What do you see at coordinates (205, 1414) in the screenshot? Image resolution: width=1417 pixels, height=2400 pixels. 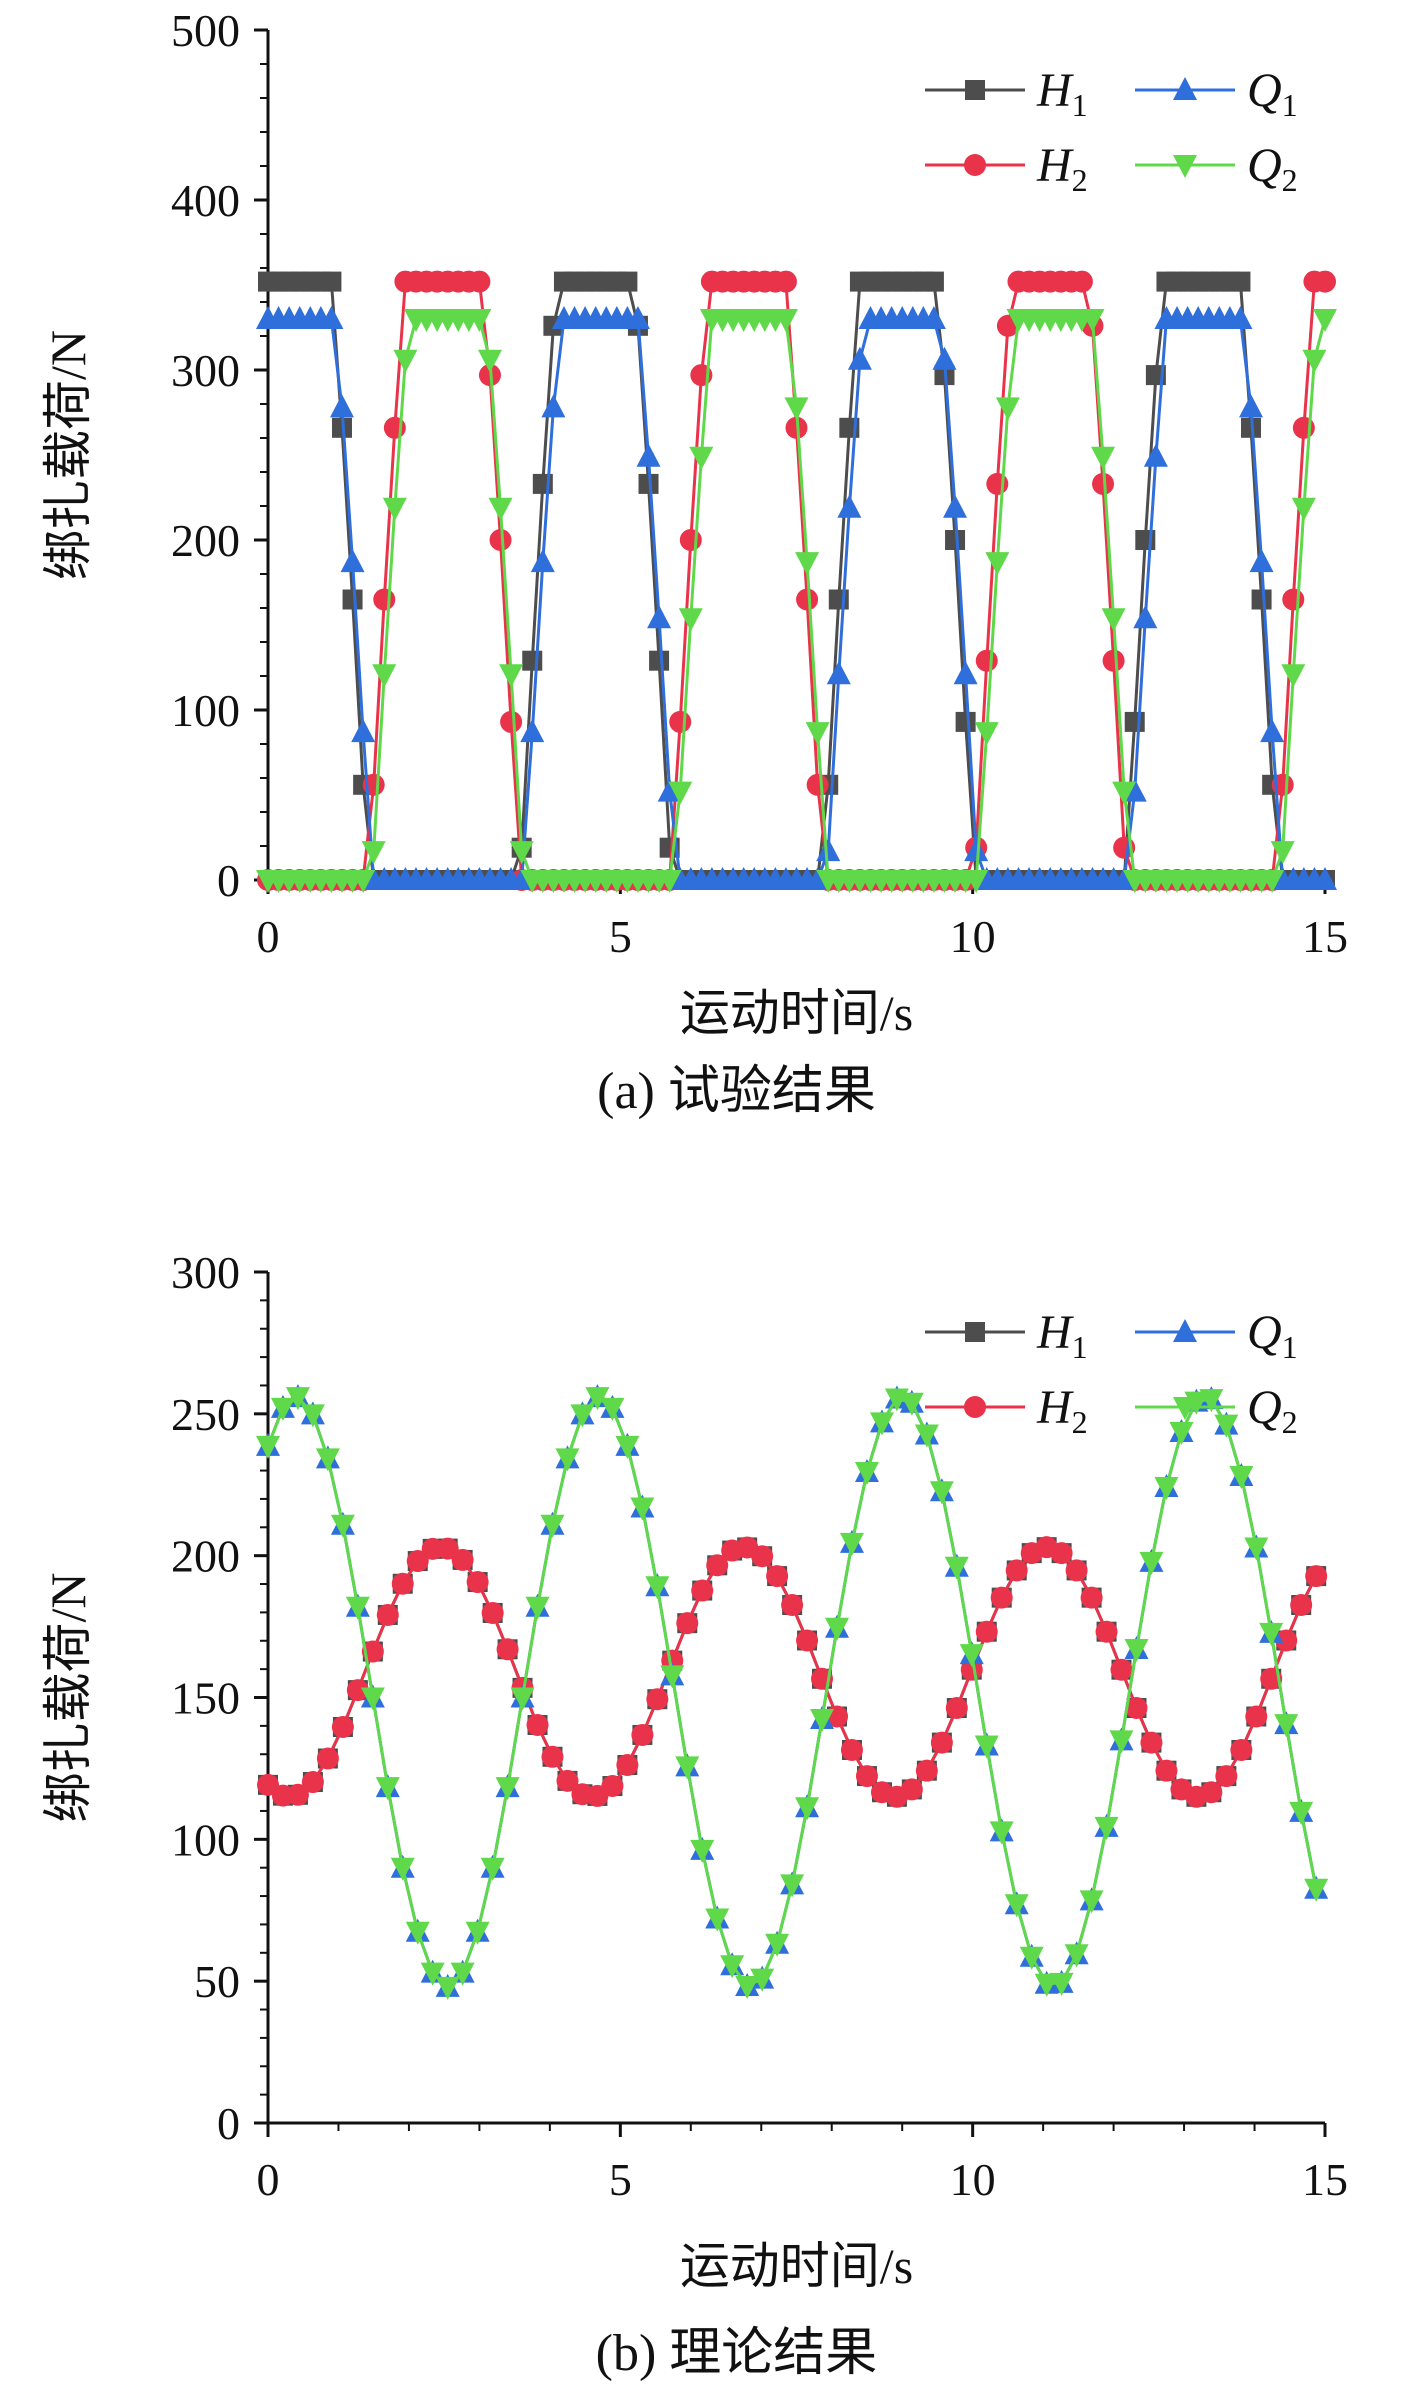 I see `y-tick-label: 250` at bounding box center [205, 1414].